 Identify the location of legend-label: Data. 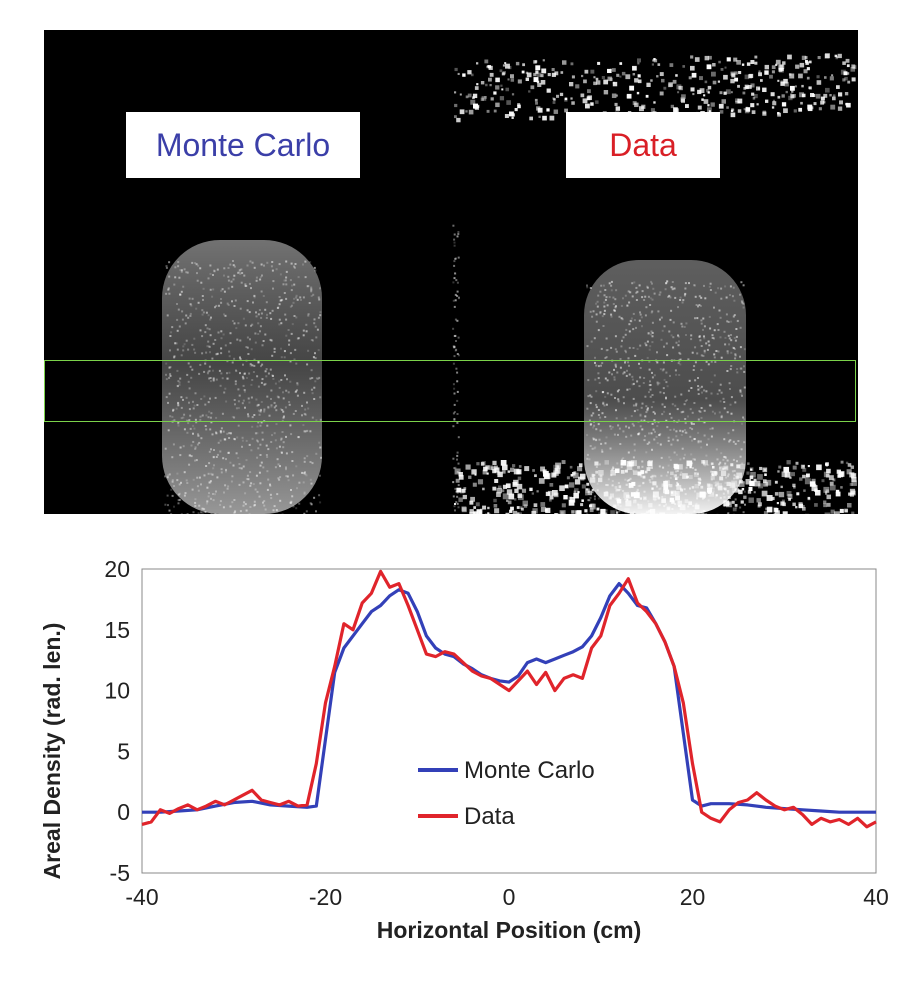
(489, 816).